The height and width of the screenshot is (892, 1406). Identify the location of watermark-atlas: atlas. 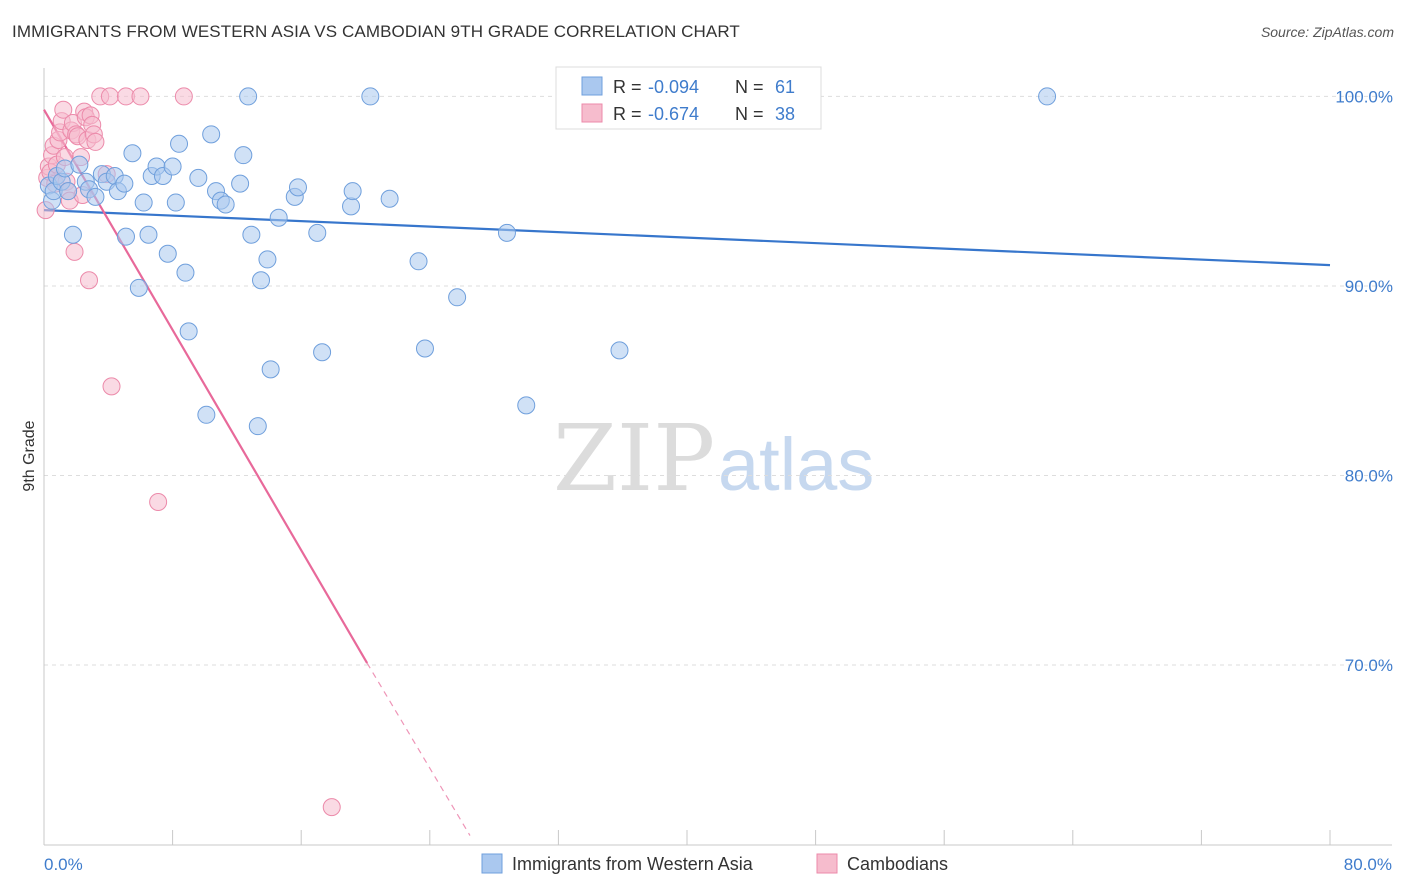
(796, 464).